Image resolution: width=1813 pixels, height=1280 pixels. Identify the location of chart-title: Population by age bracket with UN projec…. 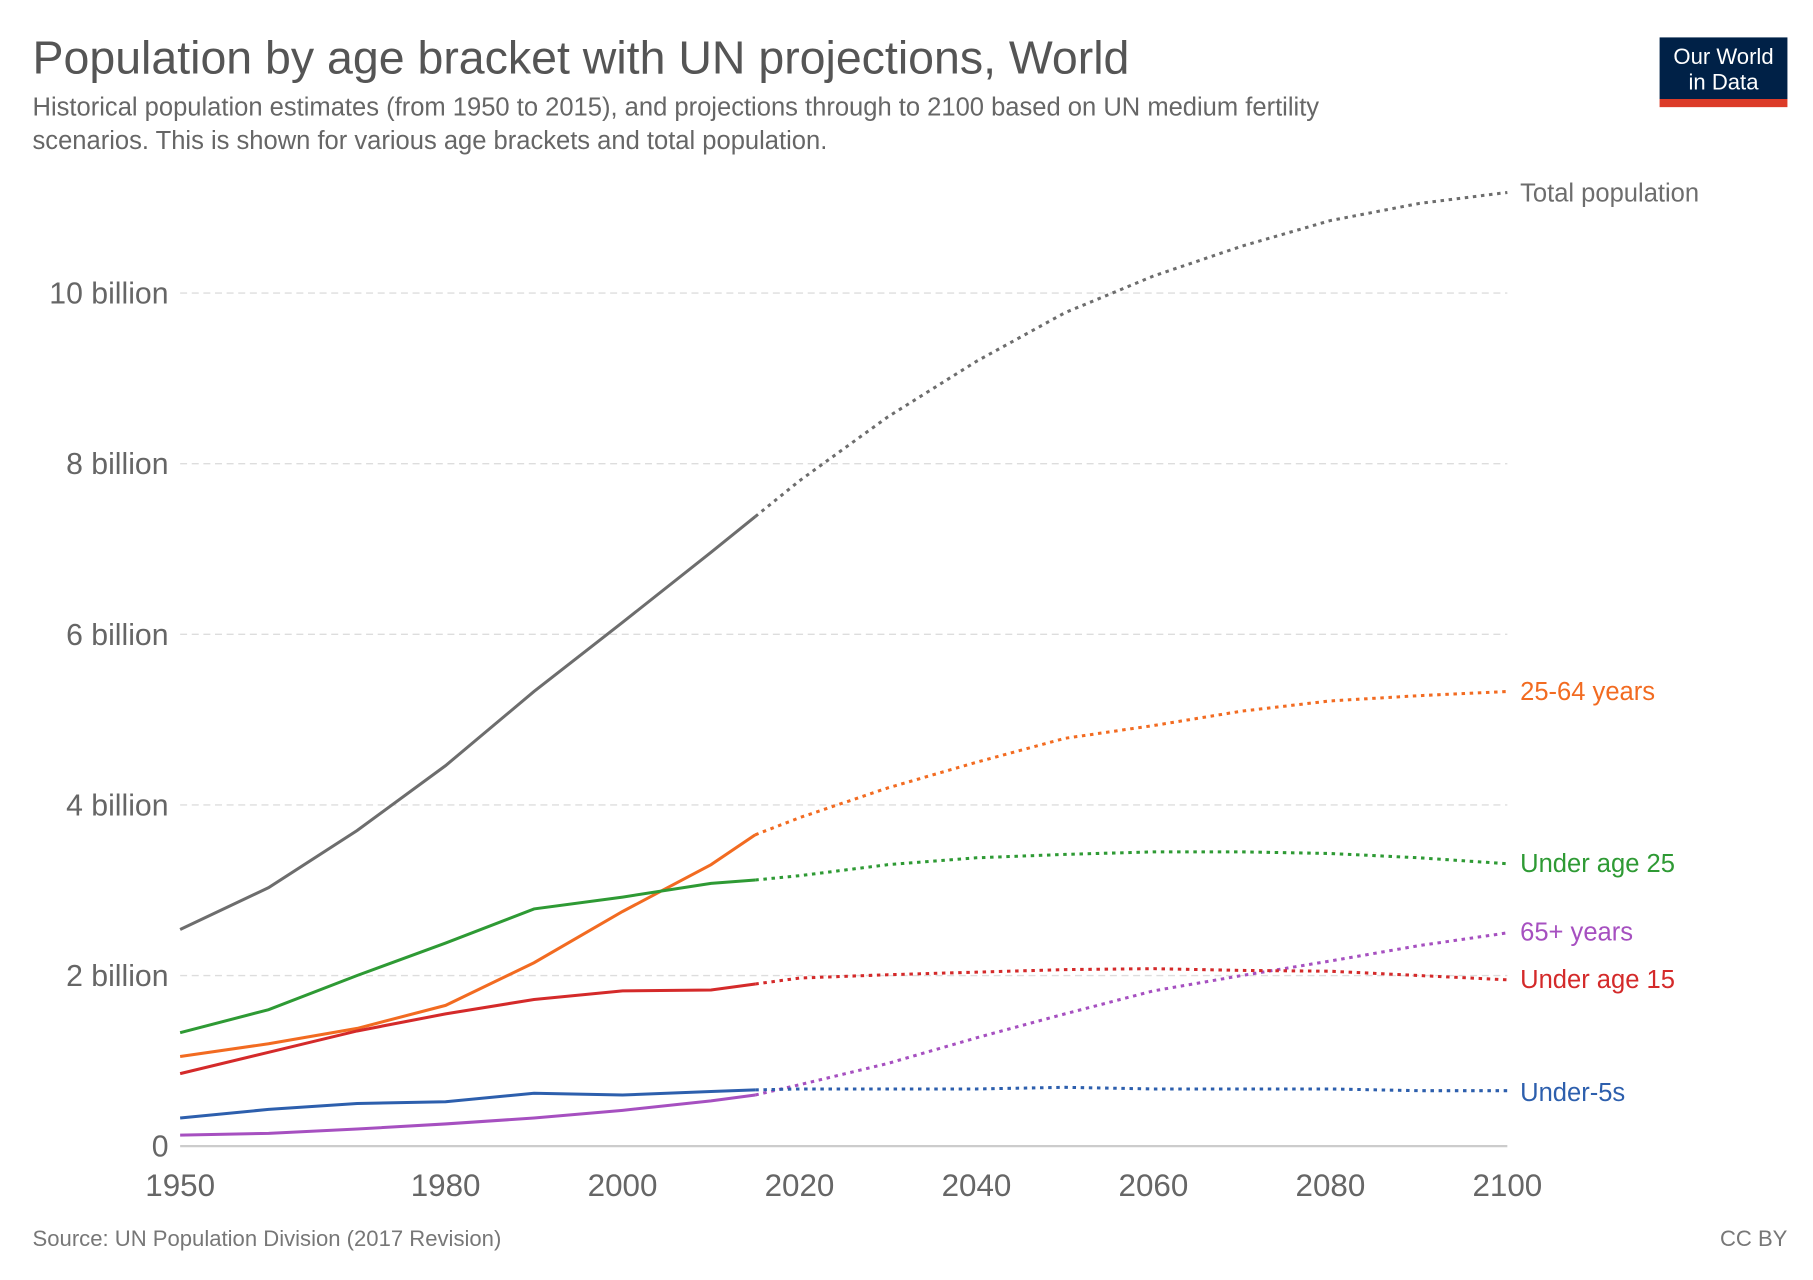
(581, 57).